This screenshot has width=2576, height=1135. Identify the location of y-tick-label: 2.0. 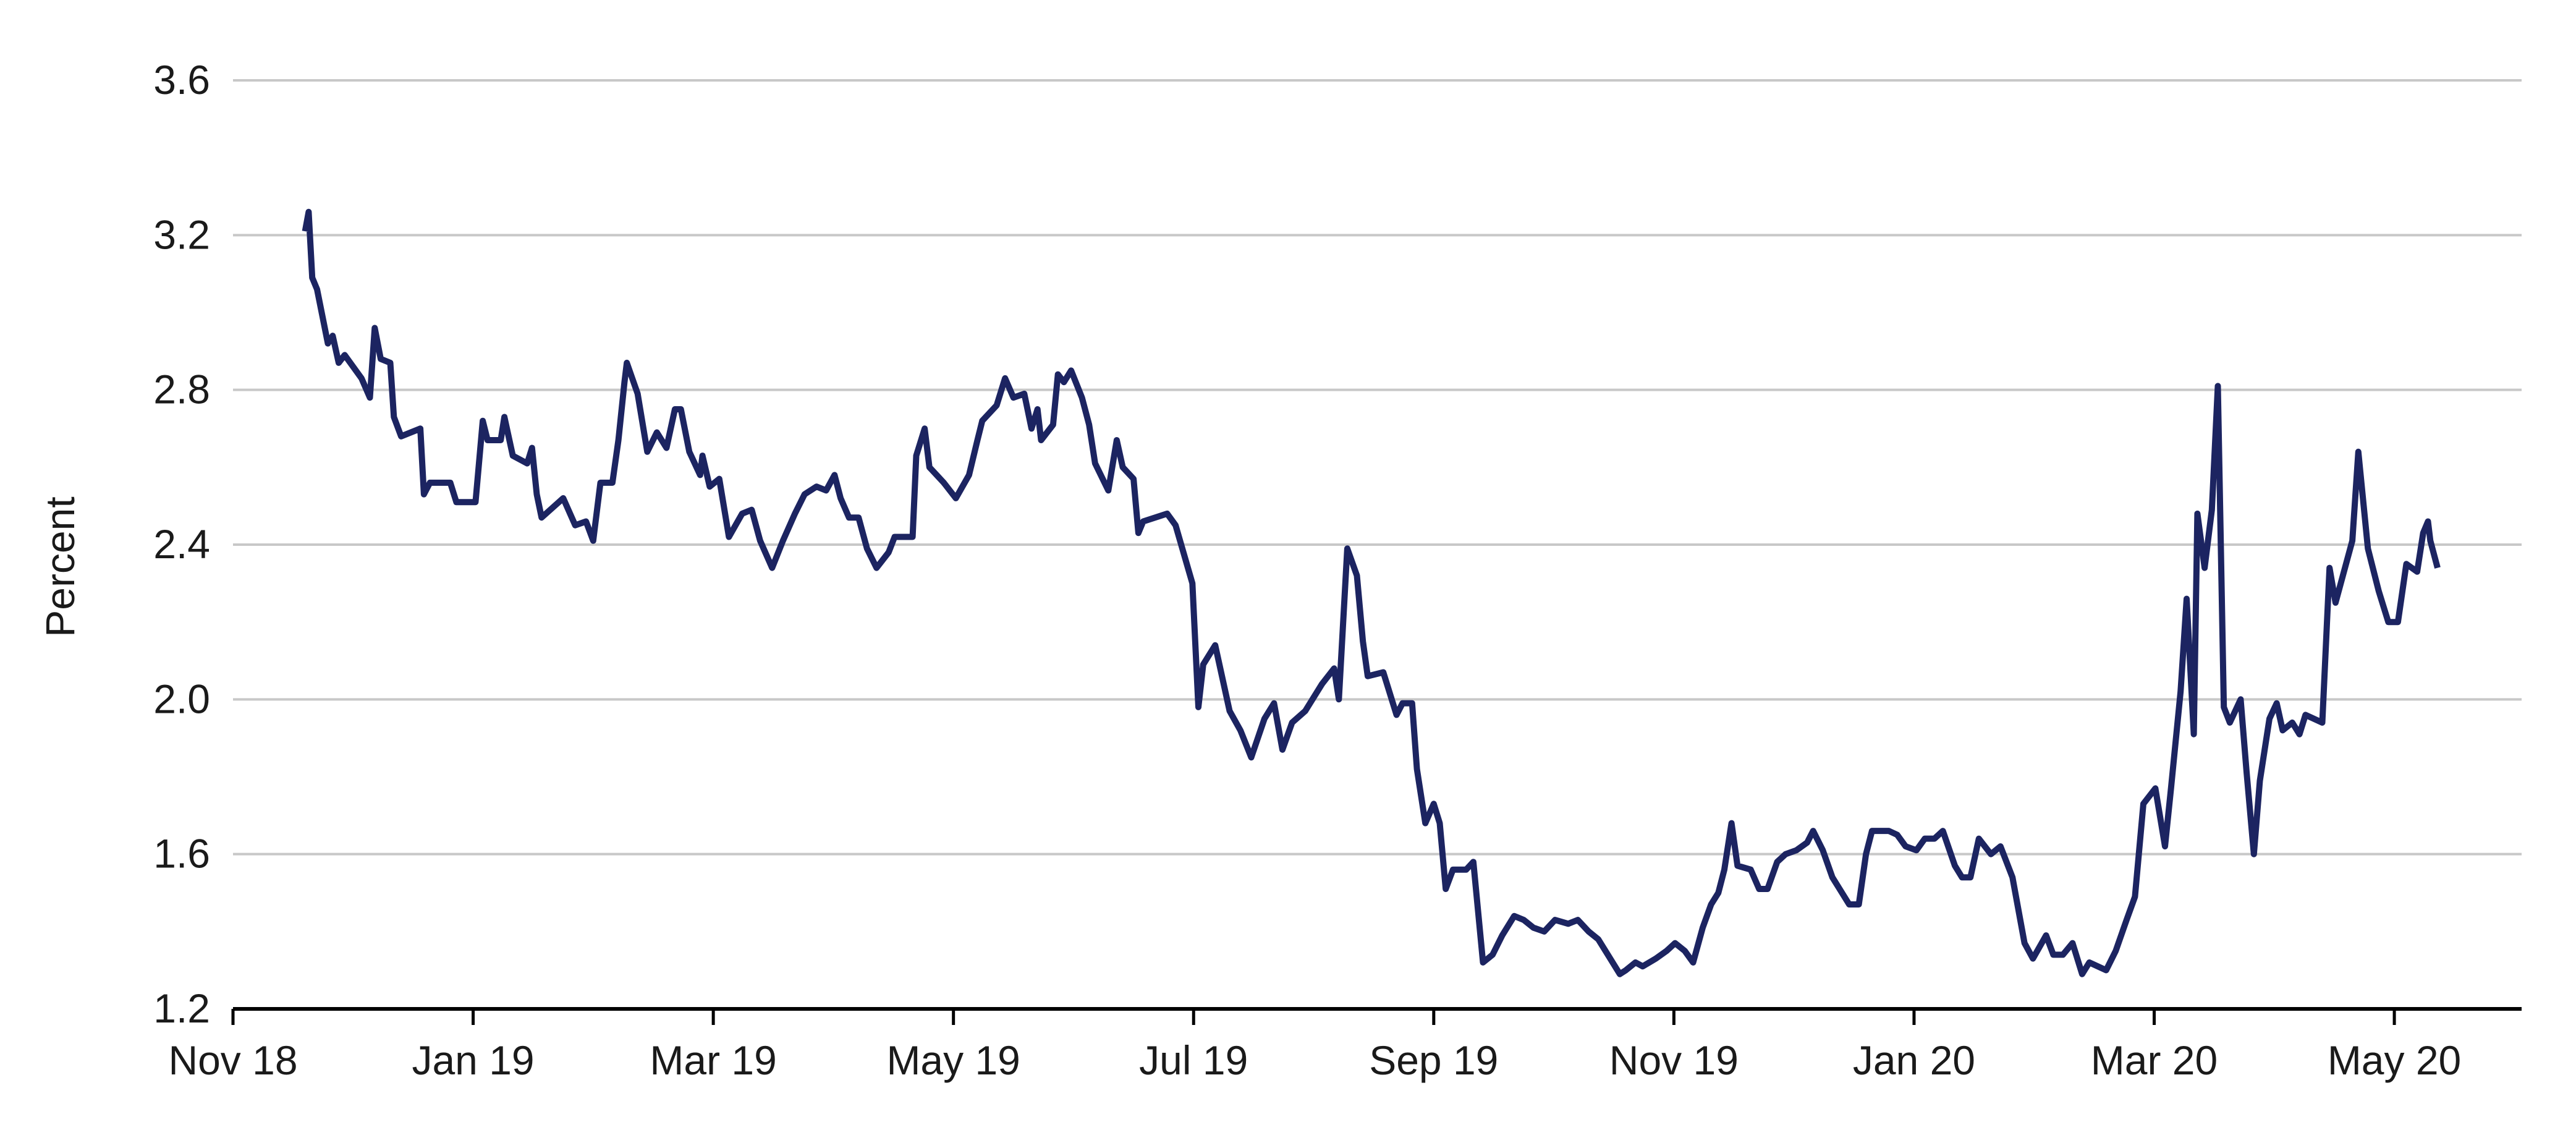
(181, 698).